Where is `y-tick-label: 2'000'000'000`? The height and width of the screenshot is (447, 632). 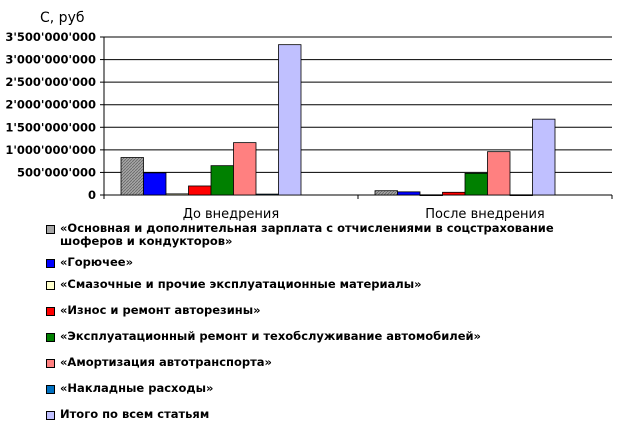 y-tick-label: 2'000'000'000 is located at coordinates (50, 105).